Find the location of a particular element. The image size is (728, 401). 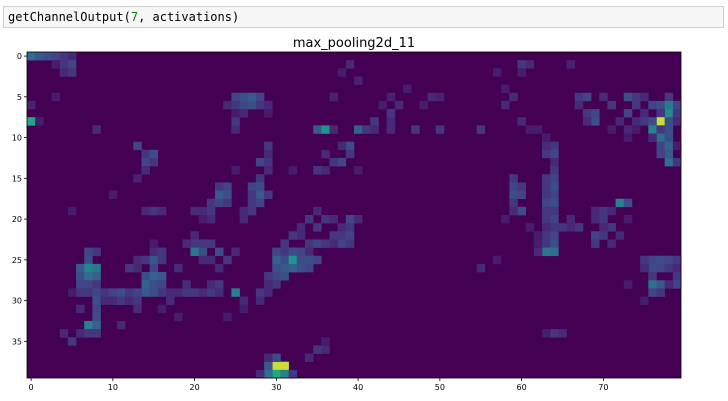

code-input: getChannelOutput(7, activations) is located at coordinates (123, 17).